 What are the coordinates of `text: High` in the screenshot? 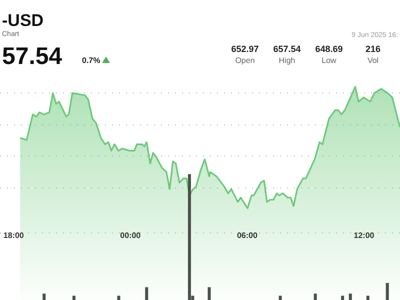 It's located at (287, 60).